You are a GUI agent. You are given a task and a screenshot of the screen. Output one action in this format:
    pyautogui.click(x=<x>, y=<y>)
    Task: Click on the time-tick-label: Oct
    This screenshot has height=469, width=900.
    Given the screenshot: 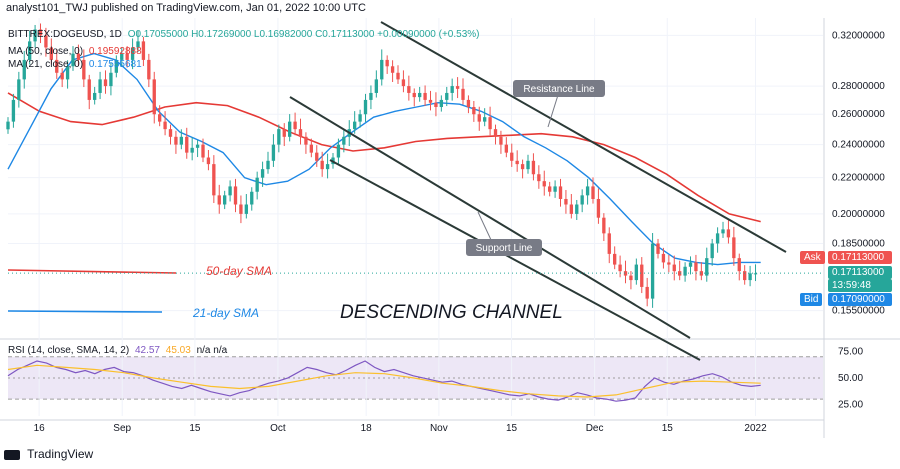 What is the action you would take?
    pyautogui.click(x=278, y=428)
    